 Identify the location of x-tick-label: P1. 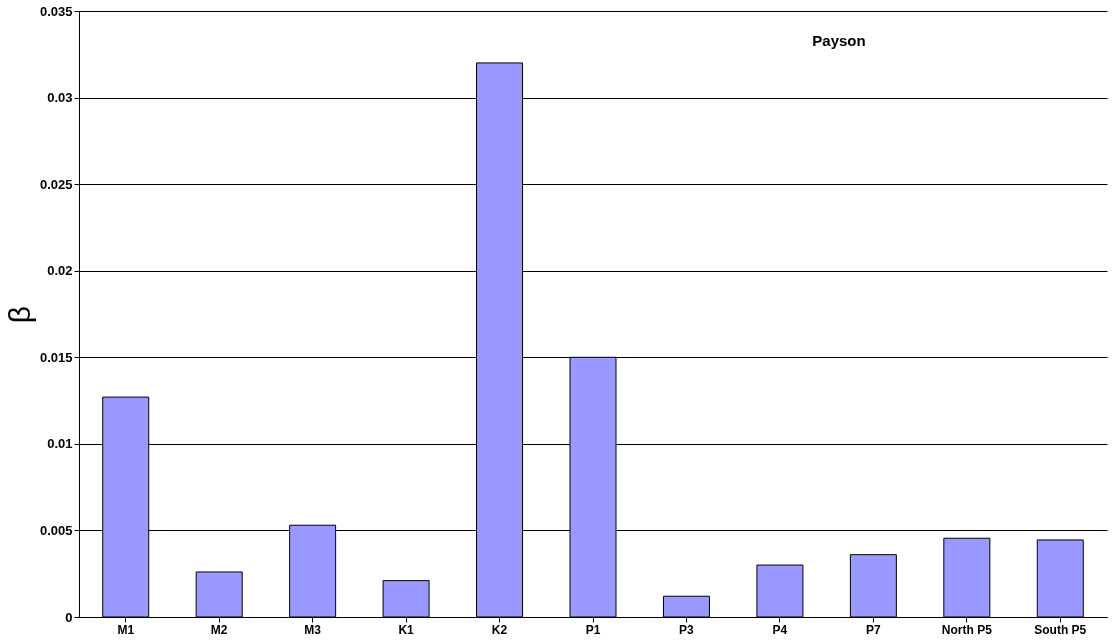
(593, 629).